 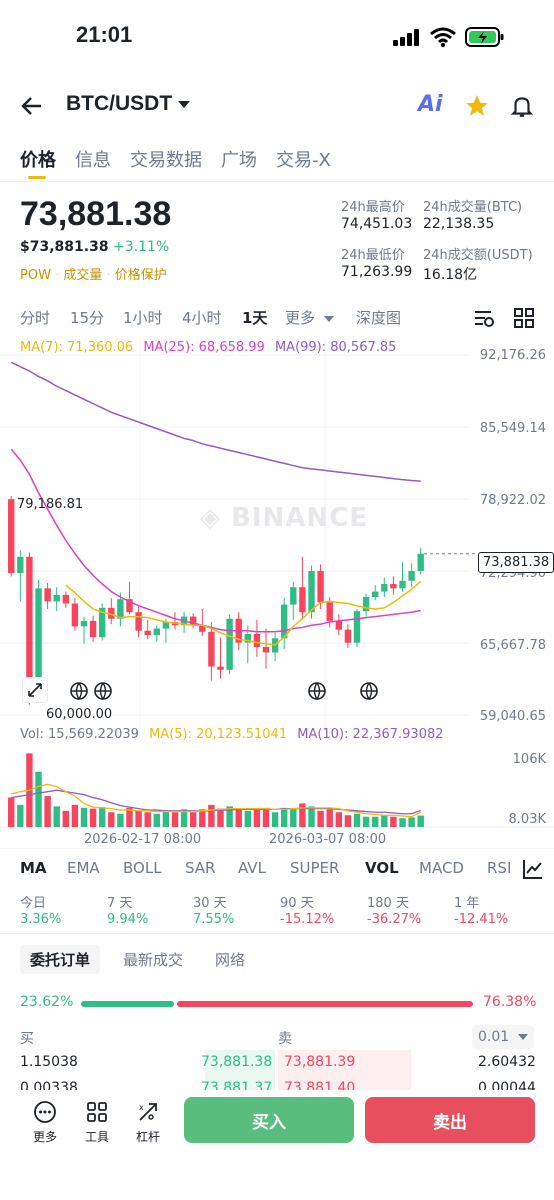 I want to click on leverage-icon: x, so click(x=148, y=1112).